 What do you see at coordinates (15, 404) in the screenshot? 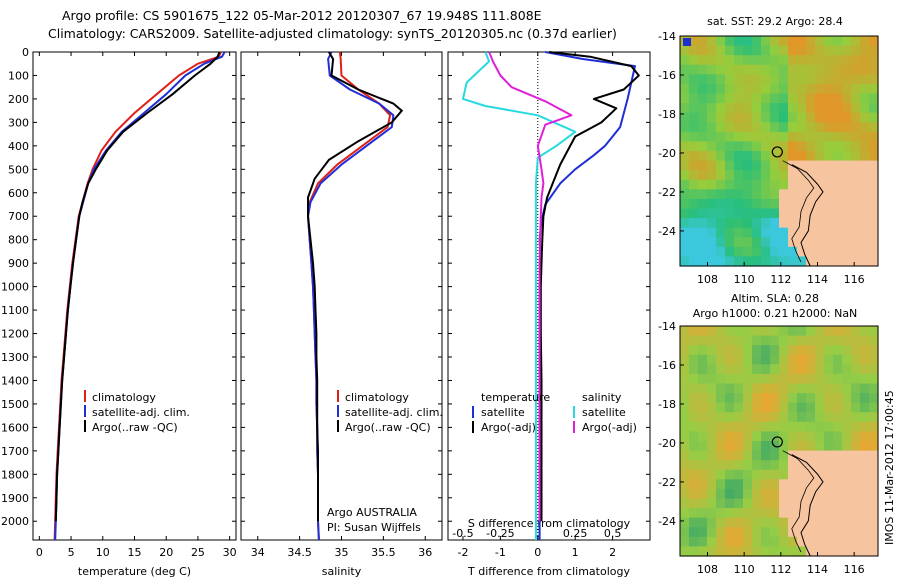
I see `y-tick-label: 1500` at bounding box center [15, 404].